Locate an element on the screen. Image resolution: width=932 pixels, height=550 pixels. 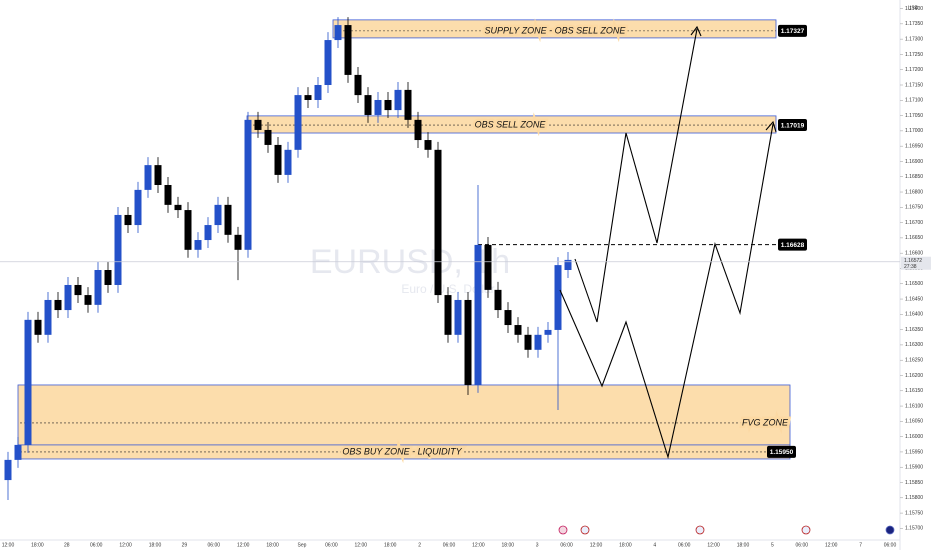
y-tick-label: 1.16900 is located at coordinates (914, 162).